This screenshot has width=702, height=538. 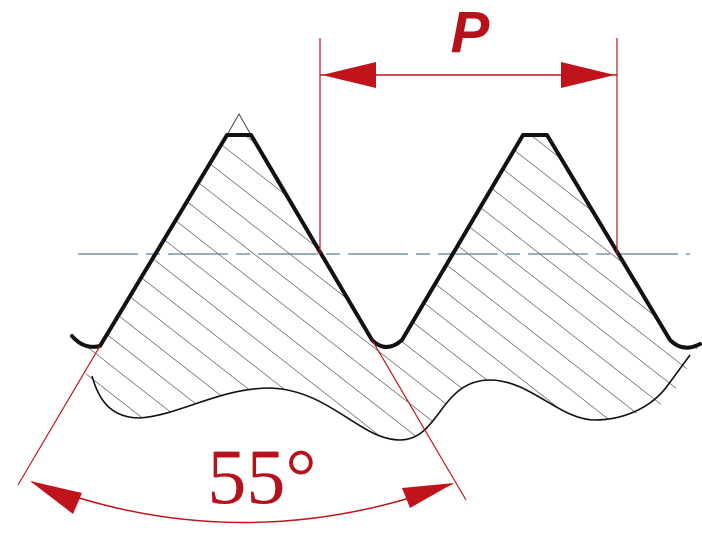 What do you see at coordinates (261, 476) in the screenshot?
I see `angle-label: 55°` at bounding box center [261, 476].